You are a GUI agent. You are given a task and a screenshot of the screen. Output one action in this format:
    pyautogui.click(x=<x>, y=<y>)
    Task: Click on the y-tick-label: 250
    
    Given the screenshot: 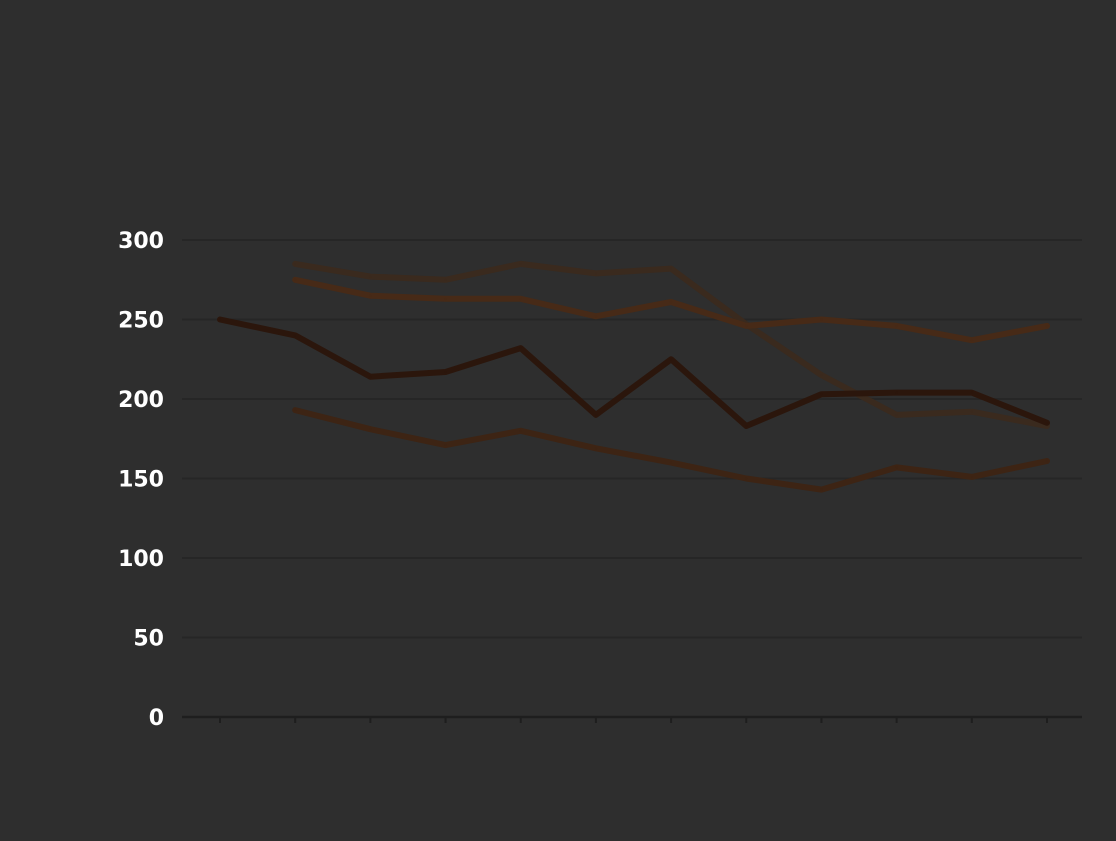 What is the action you would take?
    pyautogui.click(x=141, y=321)
    